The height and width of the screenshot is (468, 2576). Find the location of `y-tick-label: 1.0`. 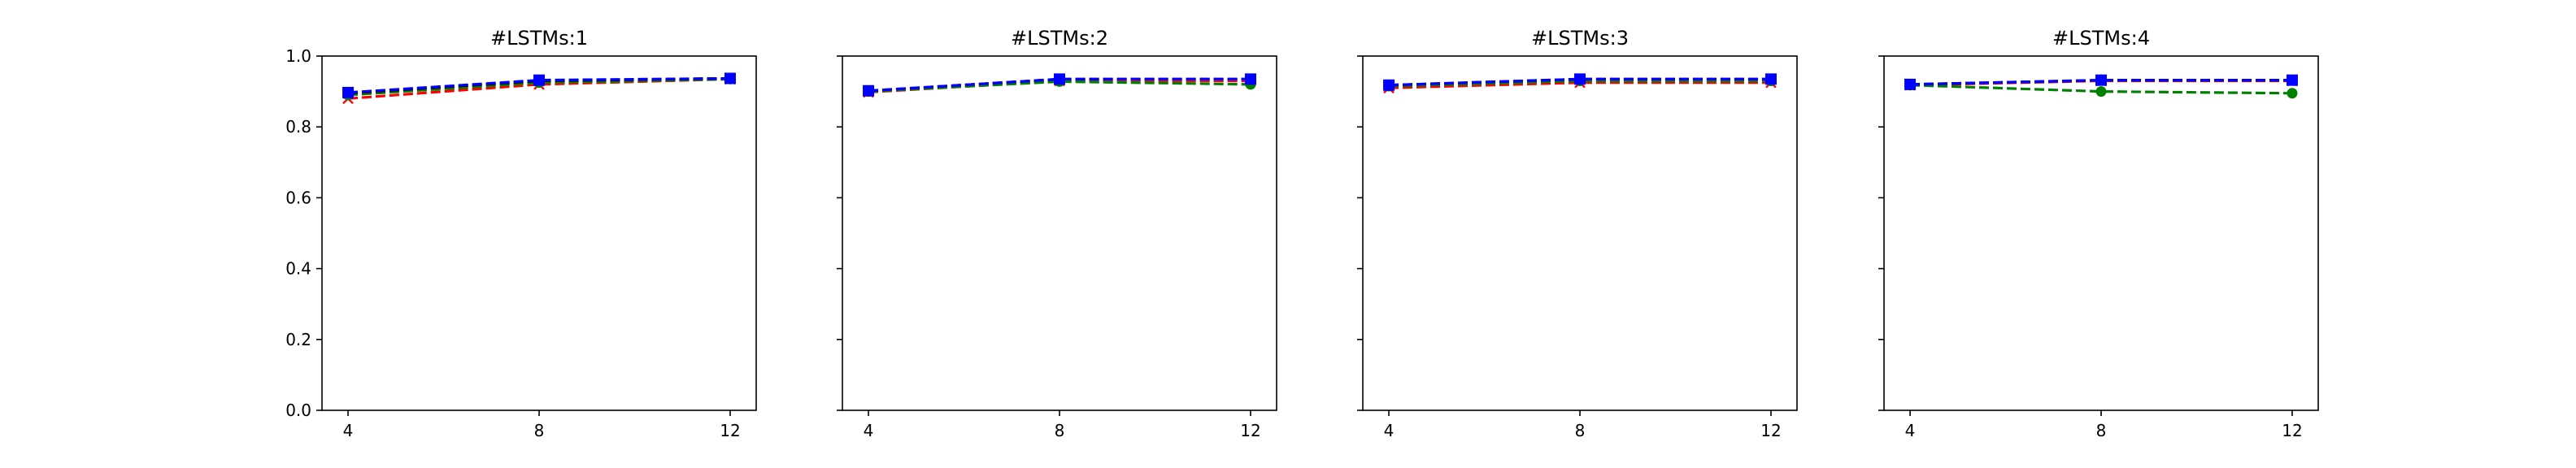

y-tick-label: 1.0 is located at coordinates (298, 56).